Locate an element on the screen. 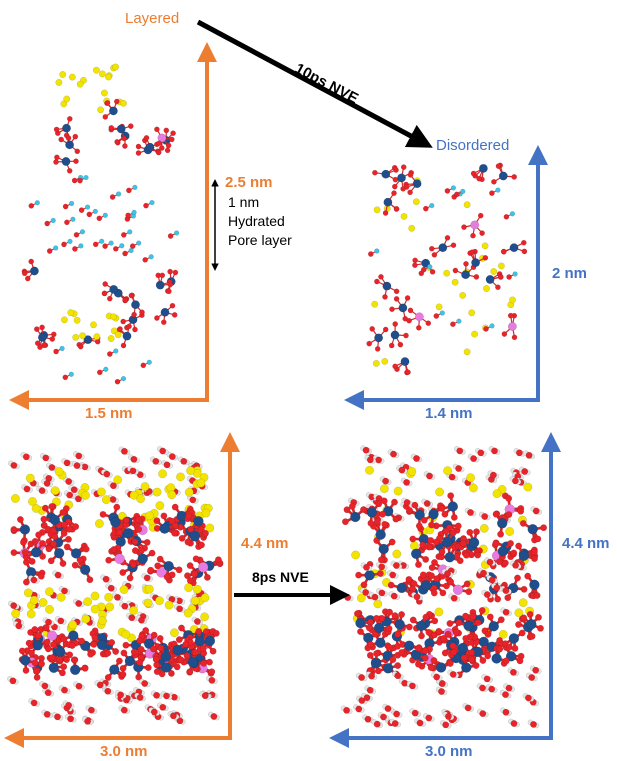 Image resolution: width=617 pixels, height=761 pixels. transition-label-8ps: 8ps NVE is located at coordinates (280, 577).